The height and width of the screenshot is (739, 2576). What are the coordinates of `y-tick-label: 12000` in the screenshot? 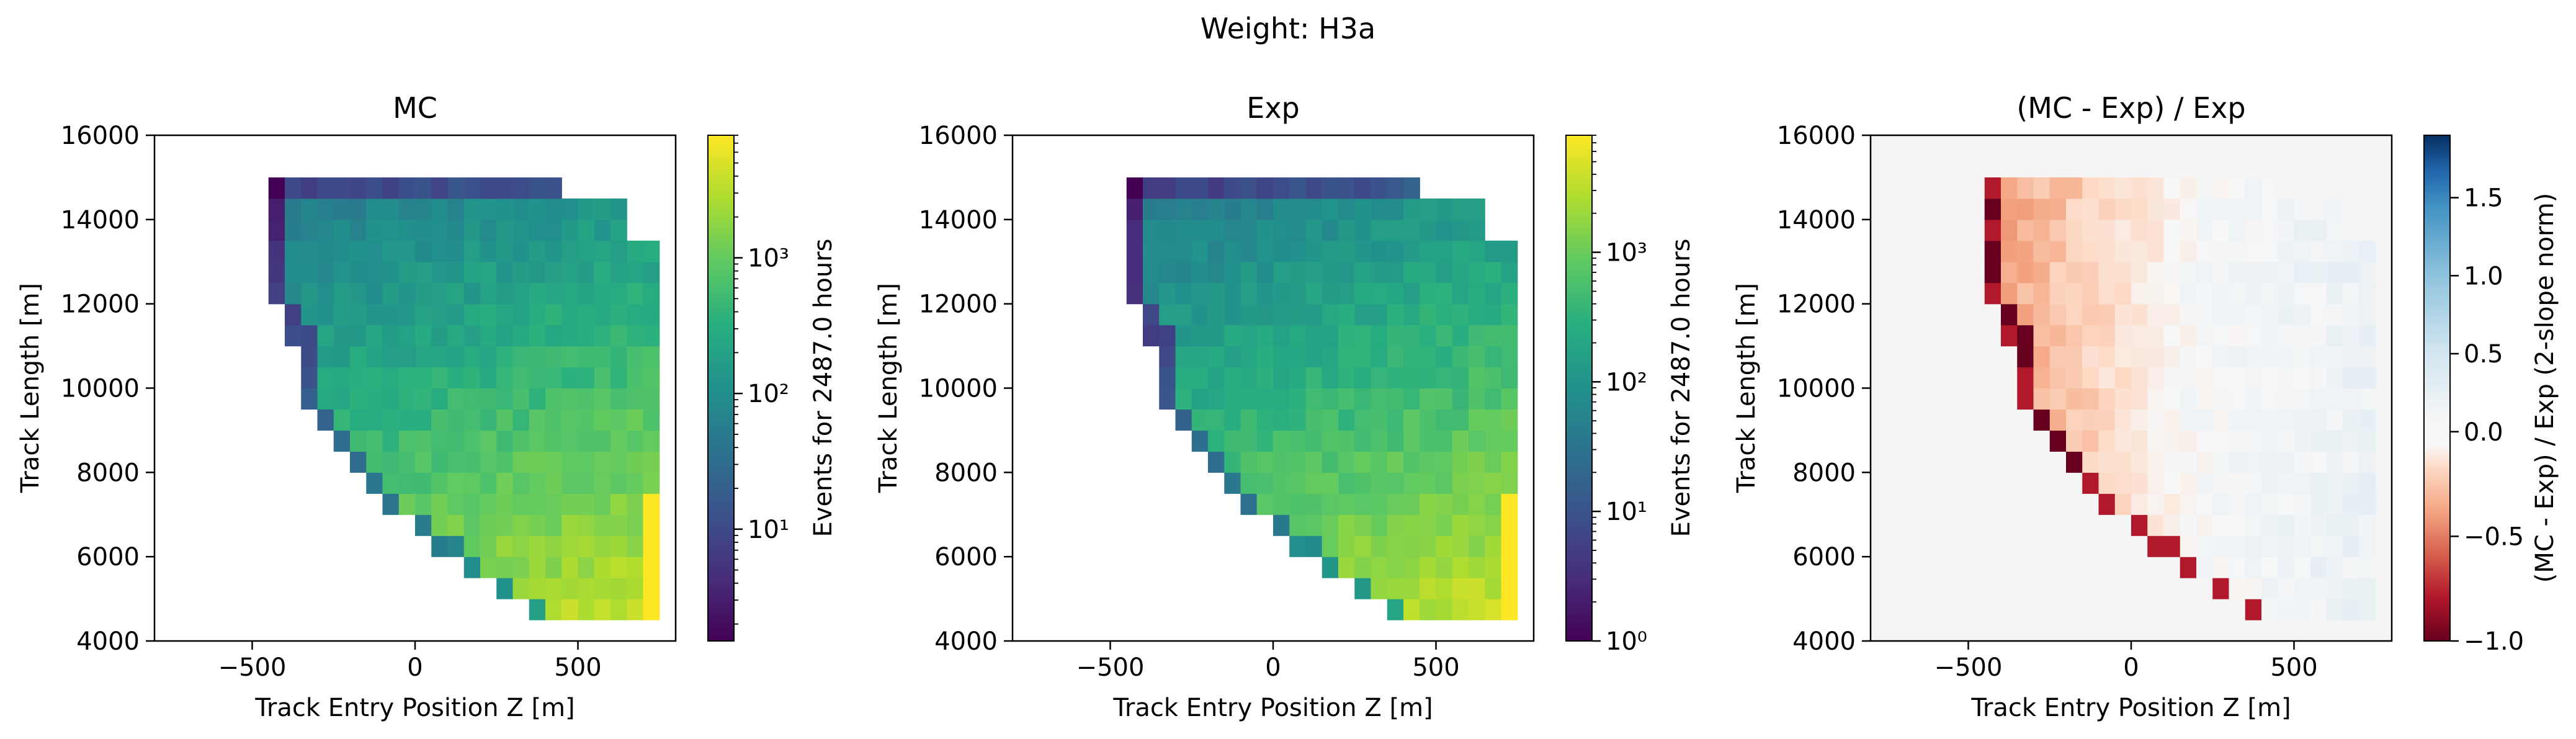 It's located at (1816, 304).